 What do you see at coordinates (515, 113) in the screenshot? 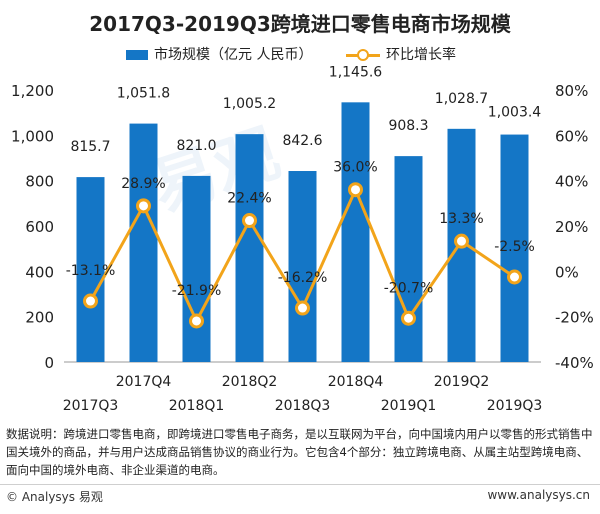
I see `bar-value-label: 1,003.4` at bounding box center [515, 113].